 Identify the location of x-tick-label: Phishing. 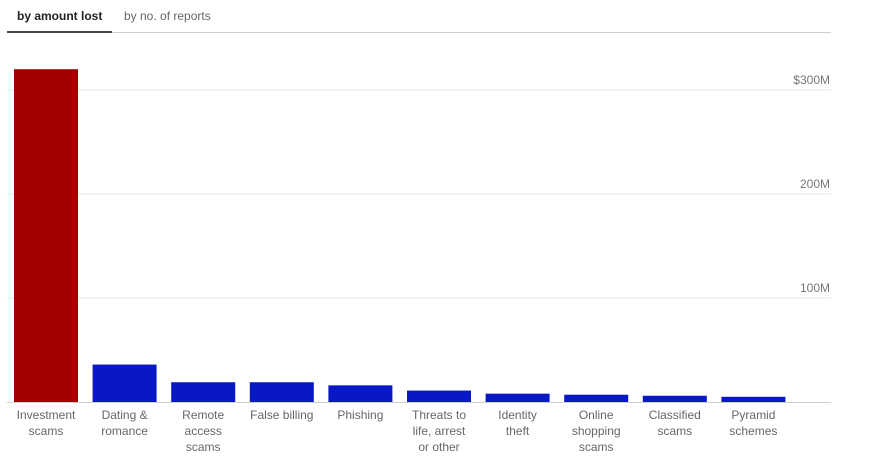
(360, 415).